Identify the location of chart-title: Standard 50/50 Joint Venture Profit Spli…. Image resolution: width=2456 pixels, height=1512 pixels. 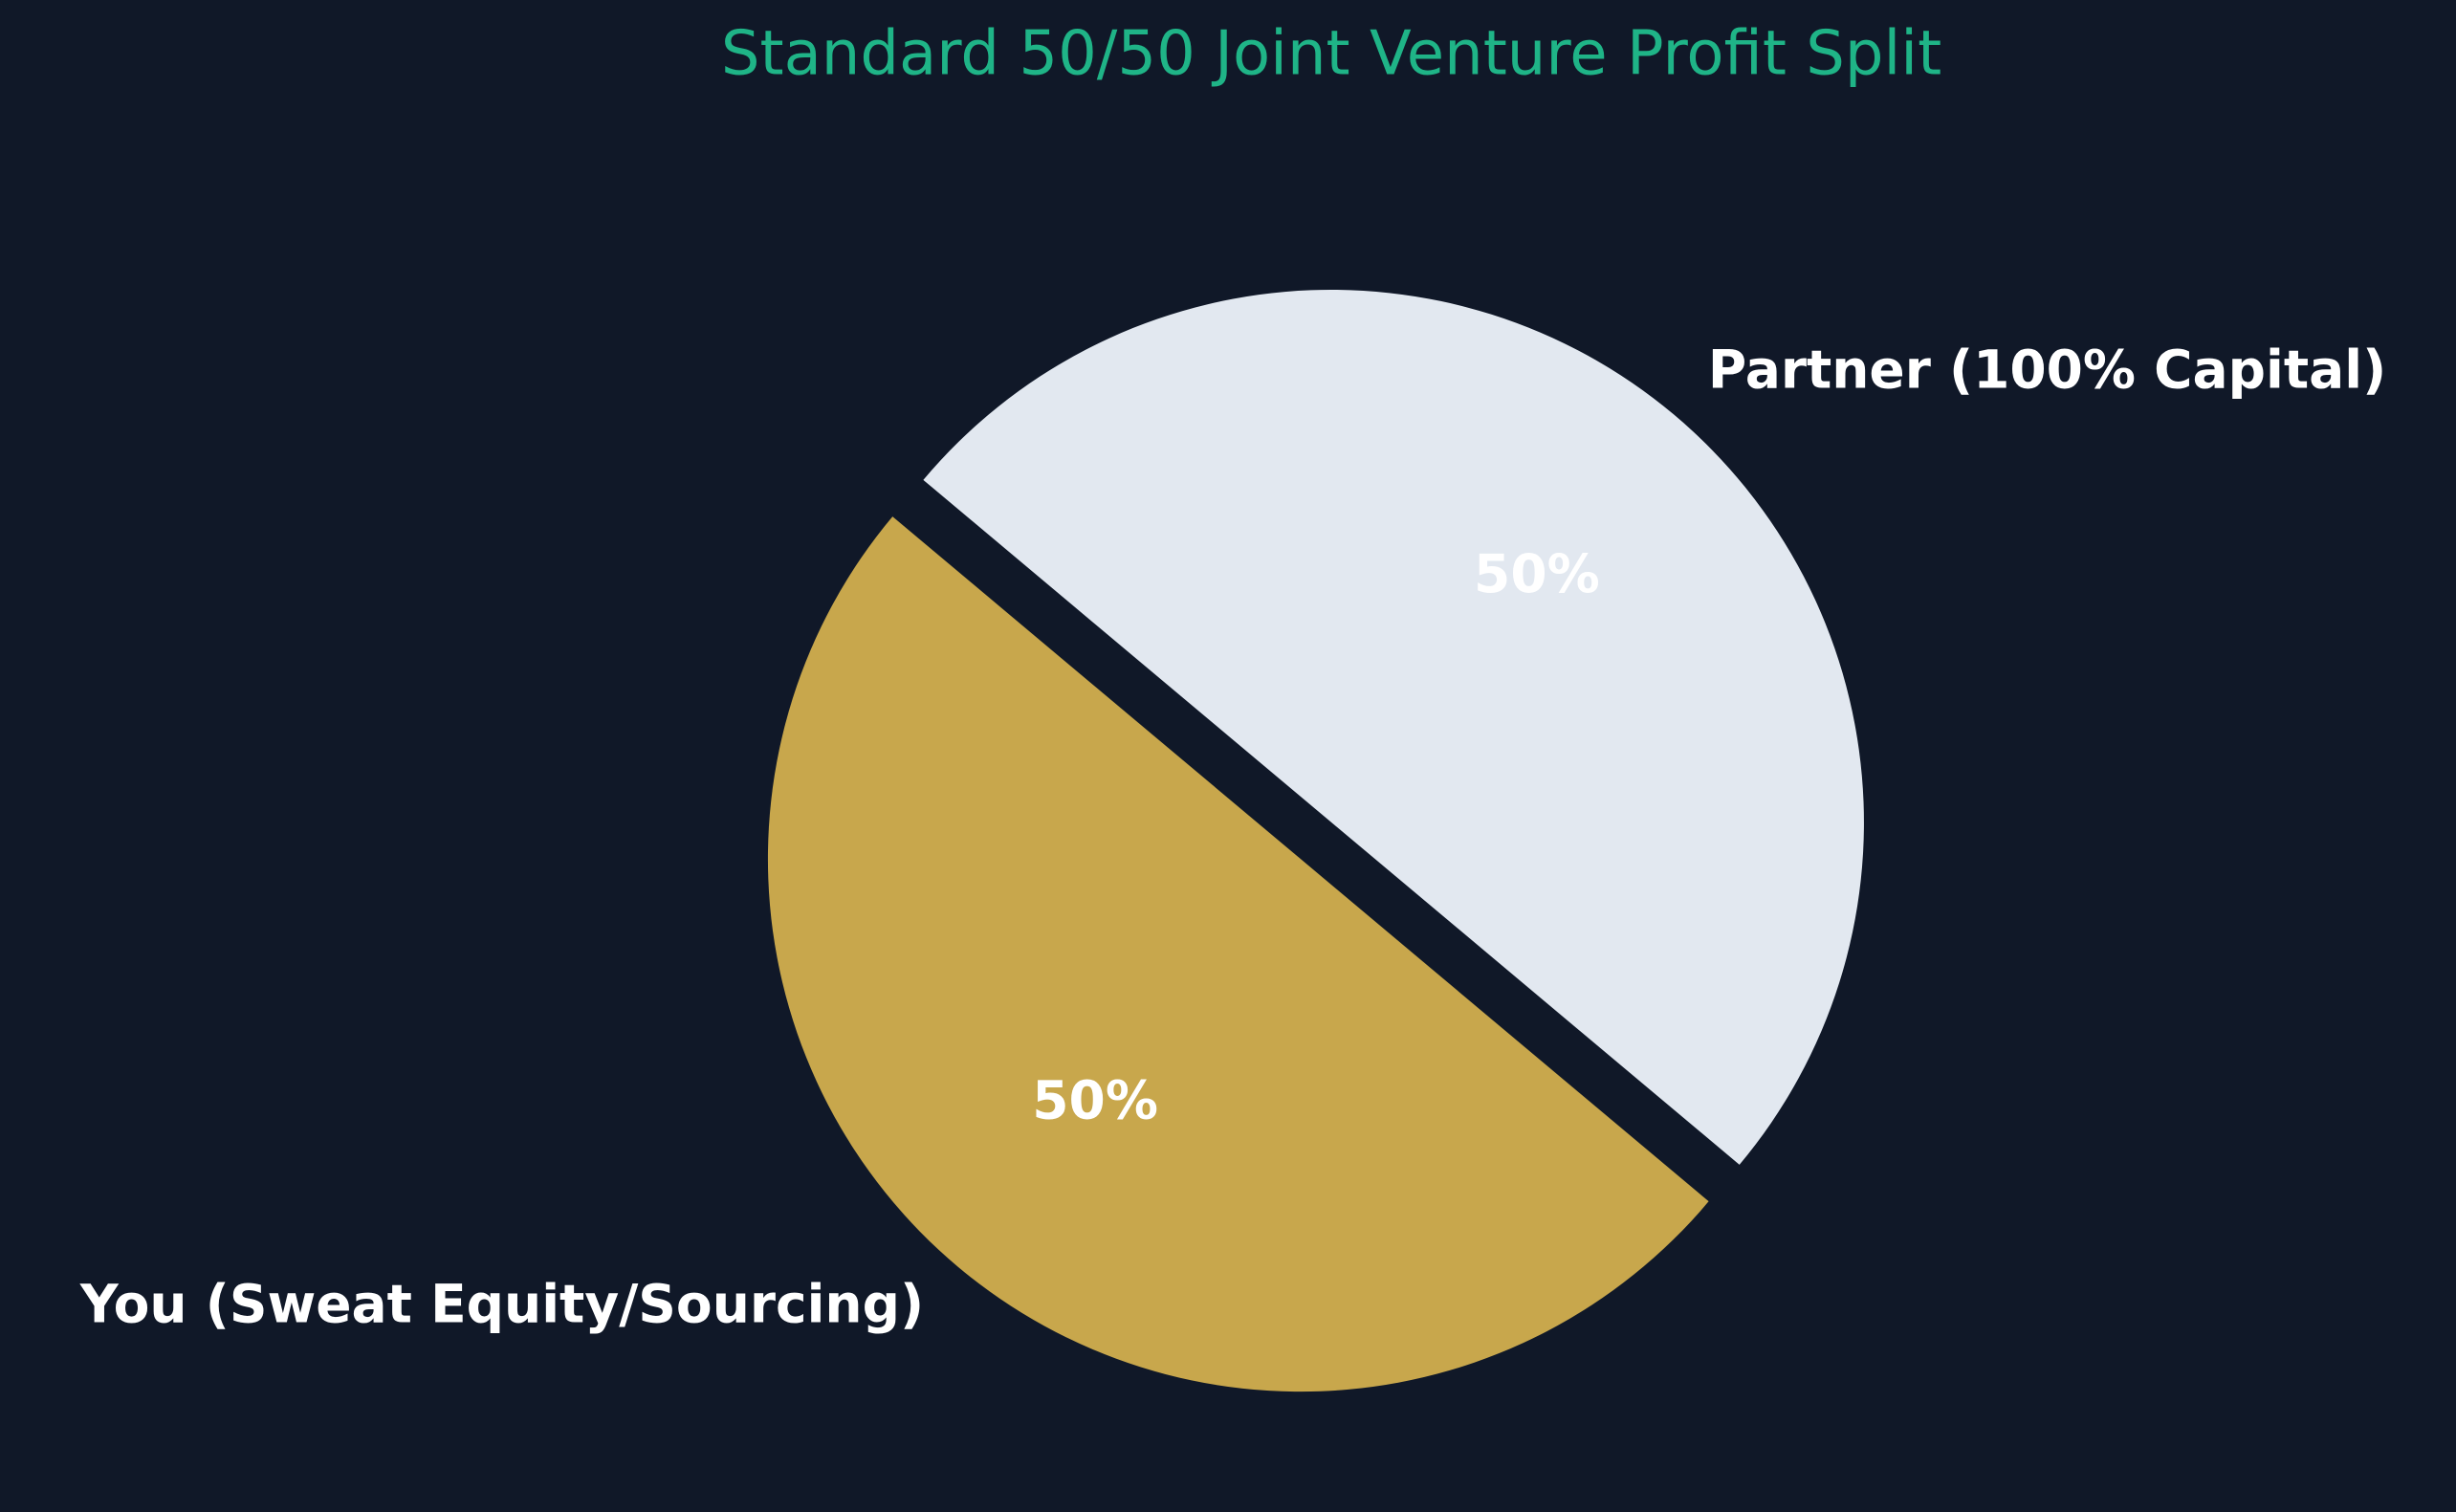
(1331, 54).